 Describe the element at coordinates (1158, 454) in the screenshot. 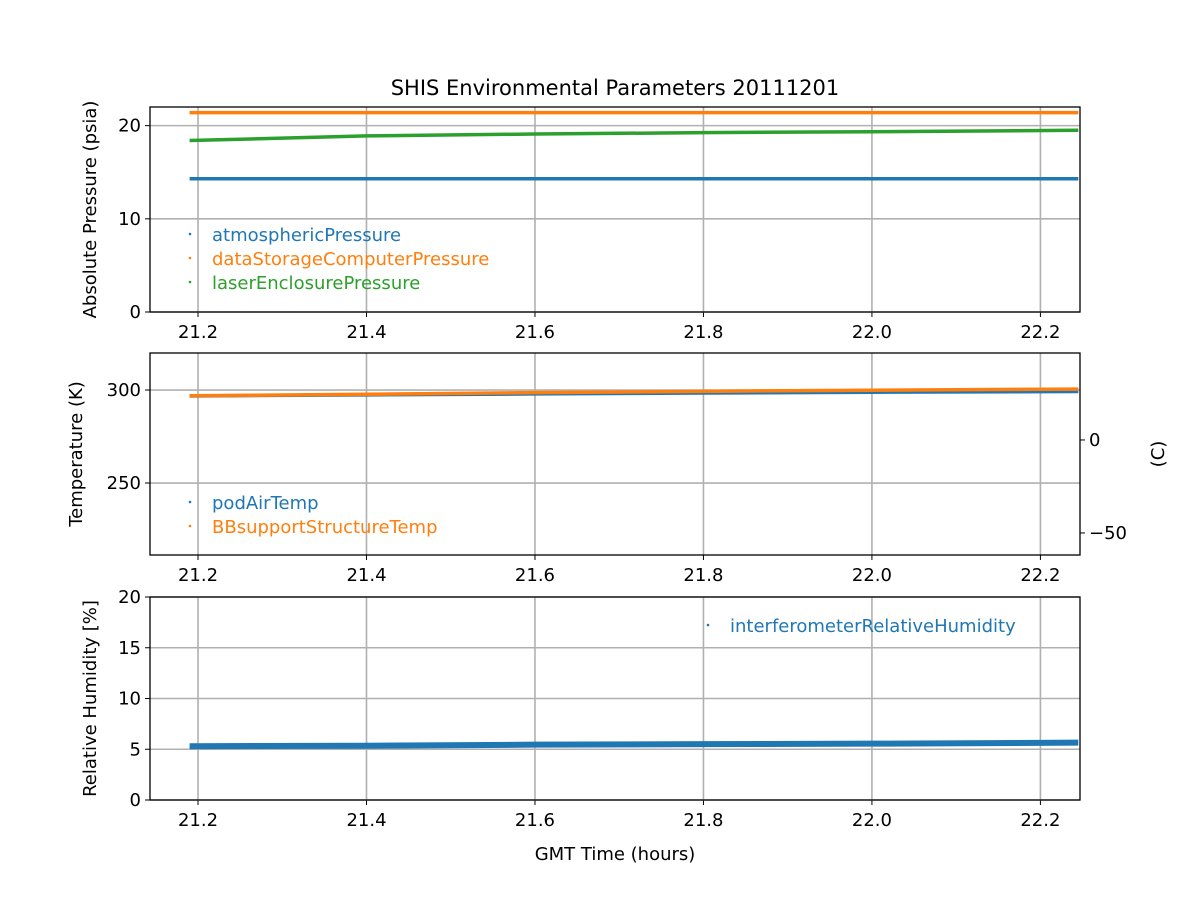

I see `right-y-axis-label: (C)` at that location.